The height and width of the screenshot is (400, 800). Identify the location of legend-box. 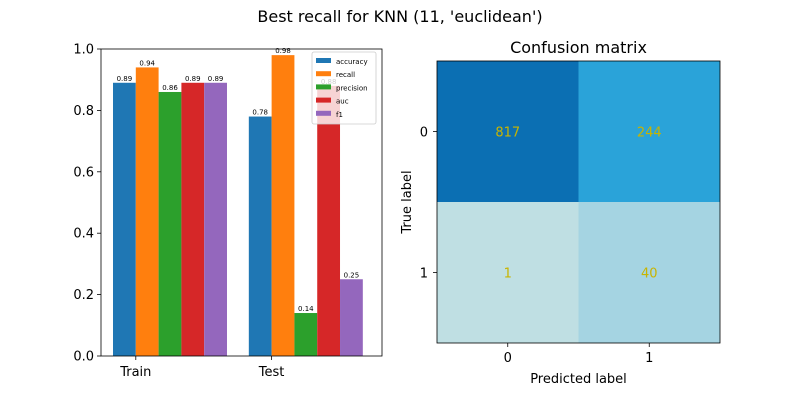
(344, 88).